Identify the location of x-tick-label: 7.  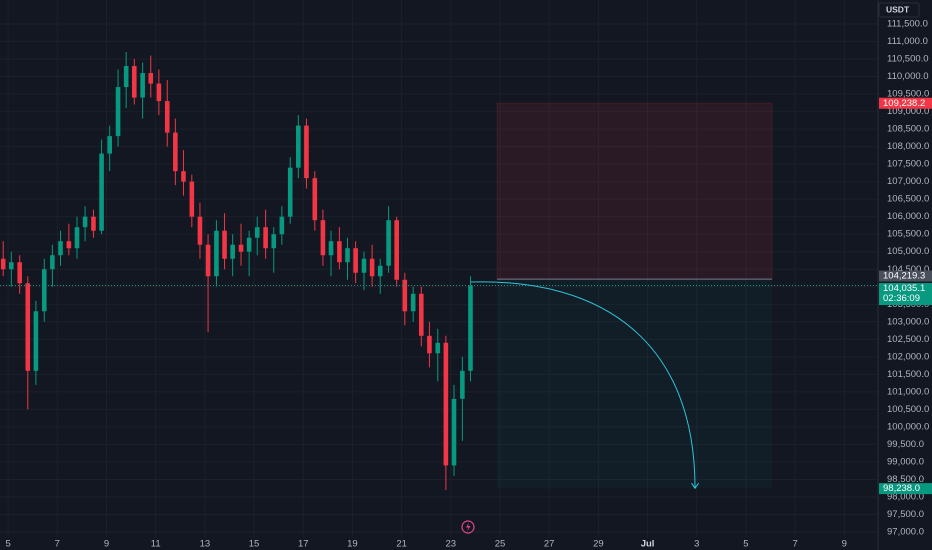
(57, 544).